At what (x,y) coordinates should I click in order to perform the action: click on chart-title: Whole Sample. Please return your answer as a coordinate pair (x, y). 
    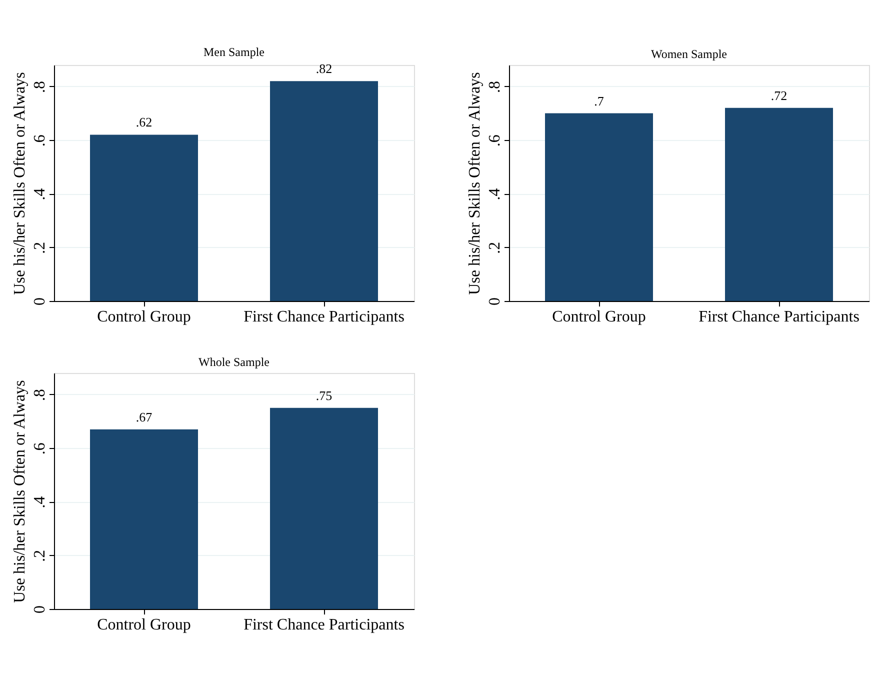
    Looking at the image, I should click on (234, 362).